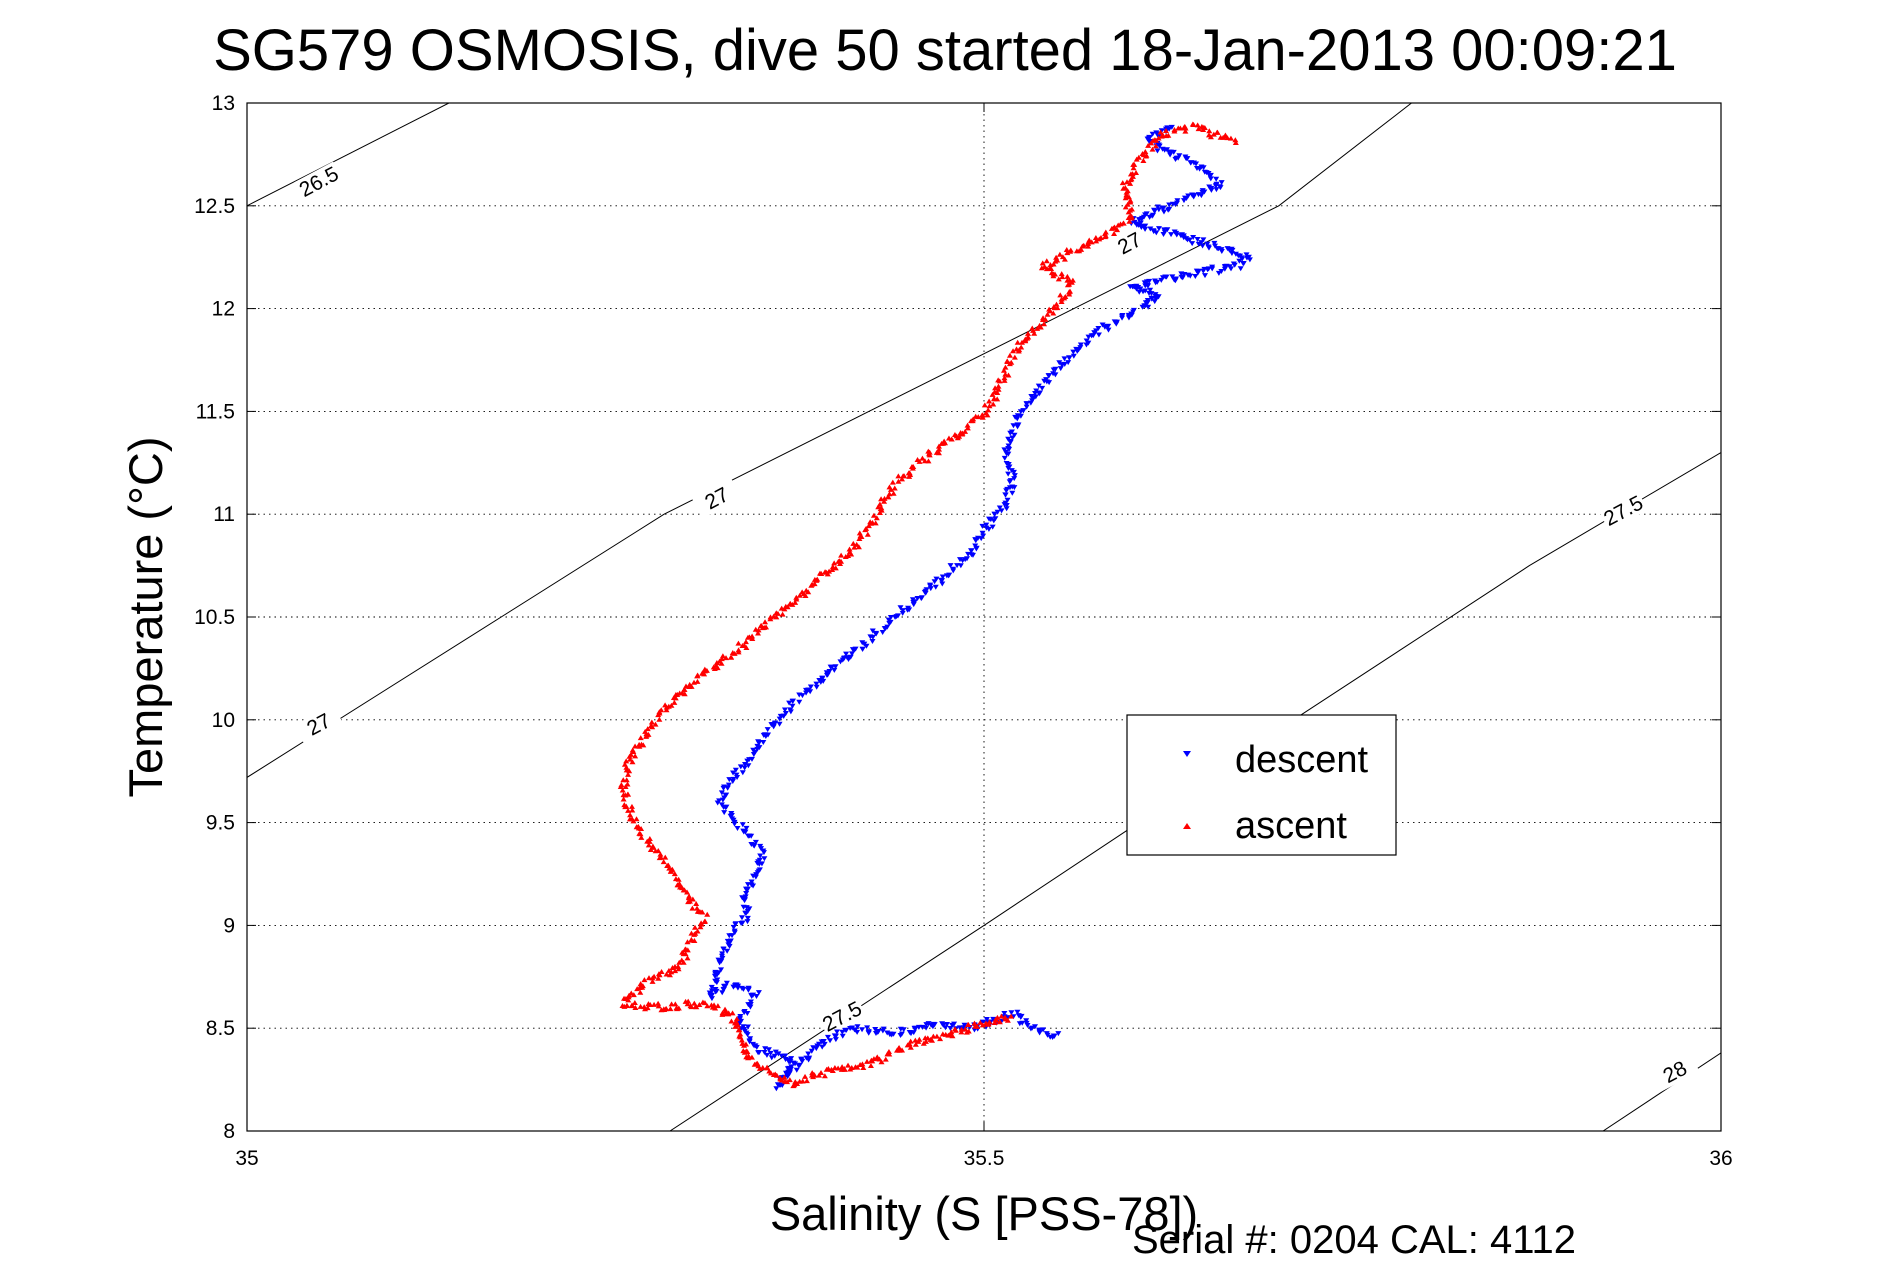 The width and height of the screenshot is (1891, 1262). Describe the element at coordinates (348, 155) in the screenshot. I see `density-contour-26.5` at that location.